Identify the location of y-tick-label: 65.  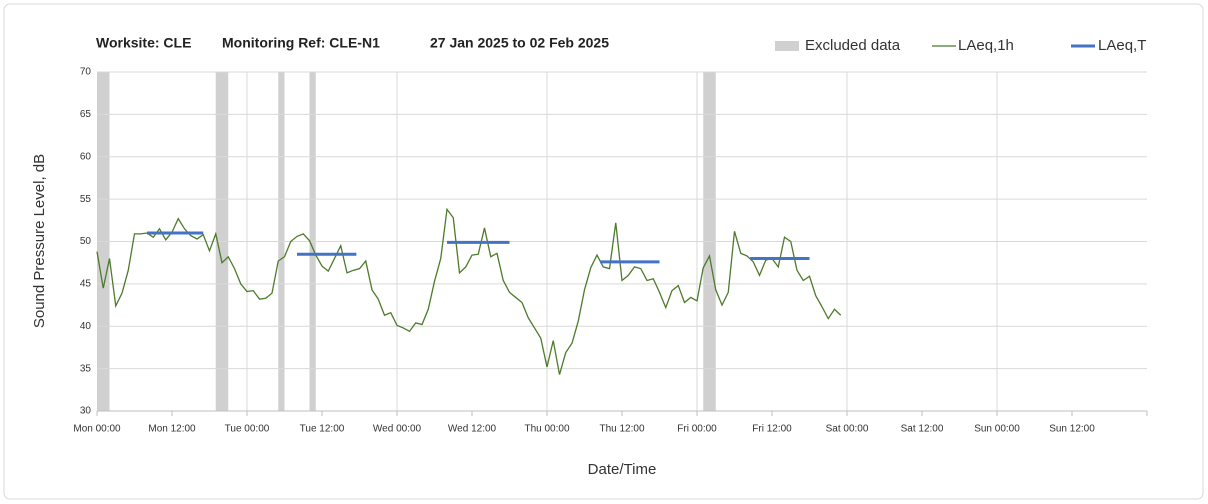
(86, 114).